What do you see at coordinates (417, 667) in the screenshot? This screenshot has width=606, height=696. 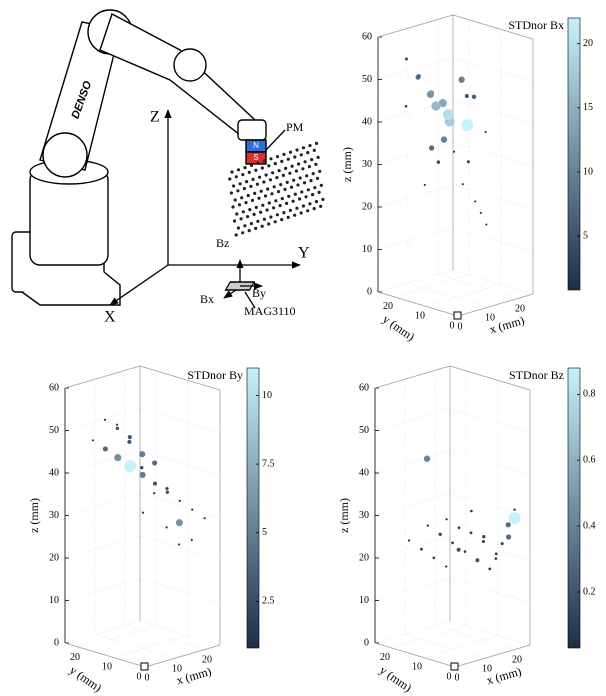 I see `y-tick-label: 10` at bounding box center [417, 667].